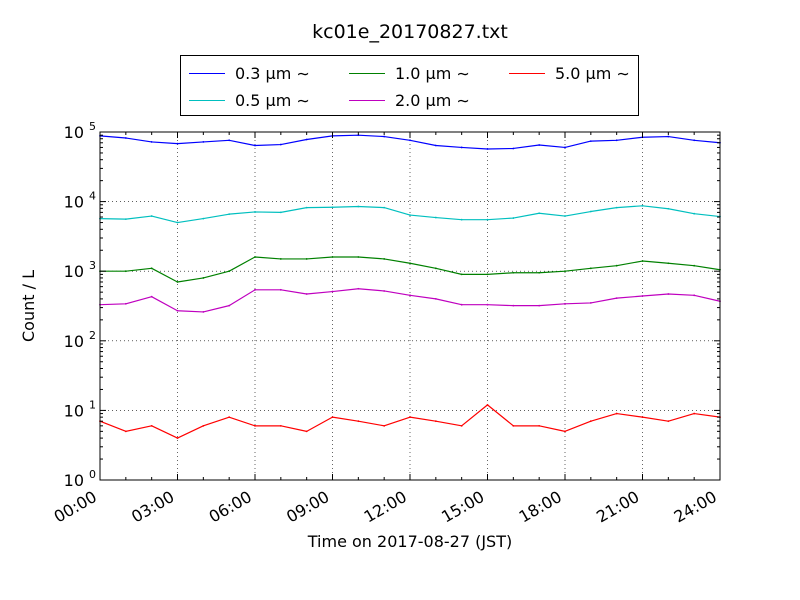 The height and width of the screenshot is (600, 800). Describe the element at coordinates (272, 73) in the screenshot. I see `legend-label: 0.3 μm ∼` at that location.